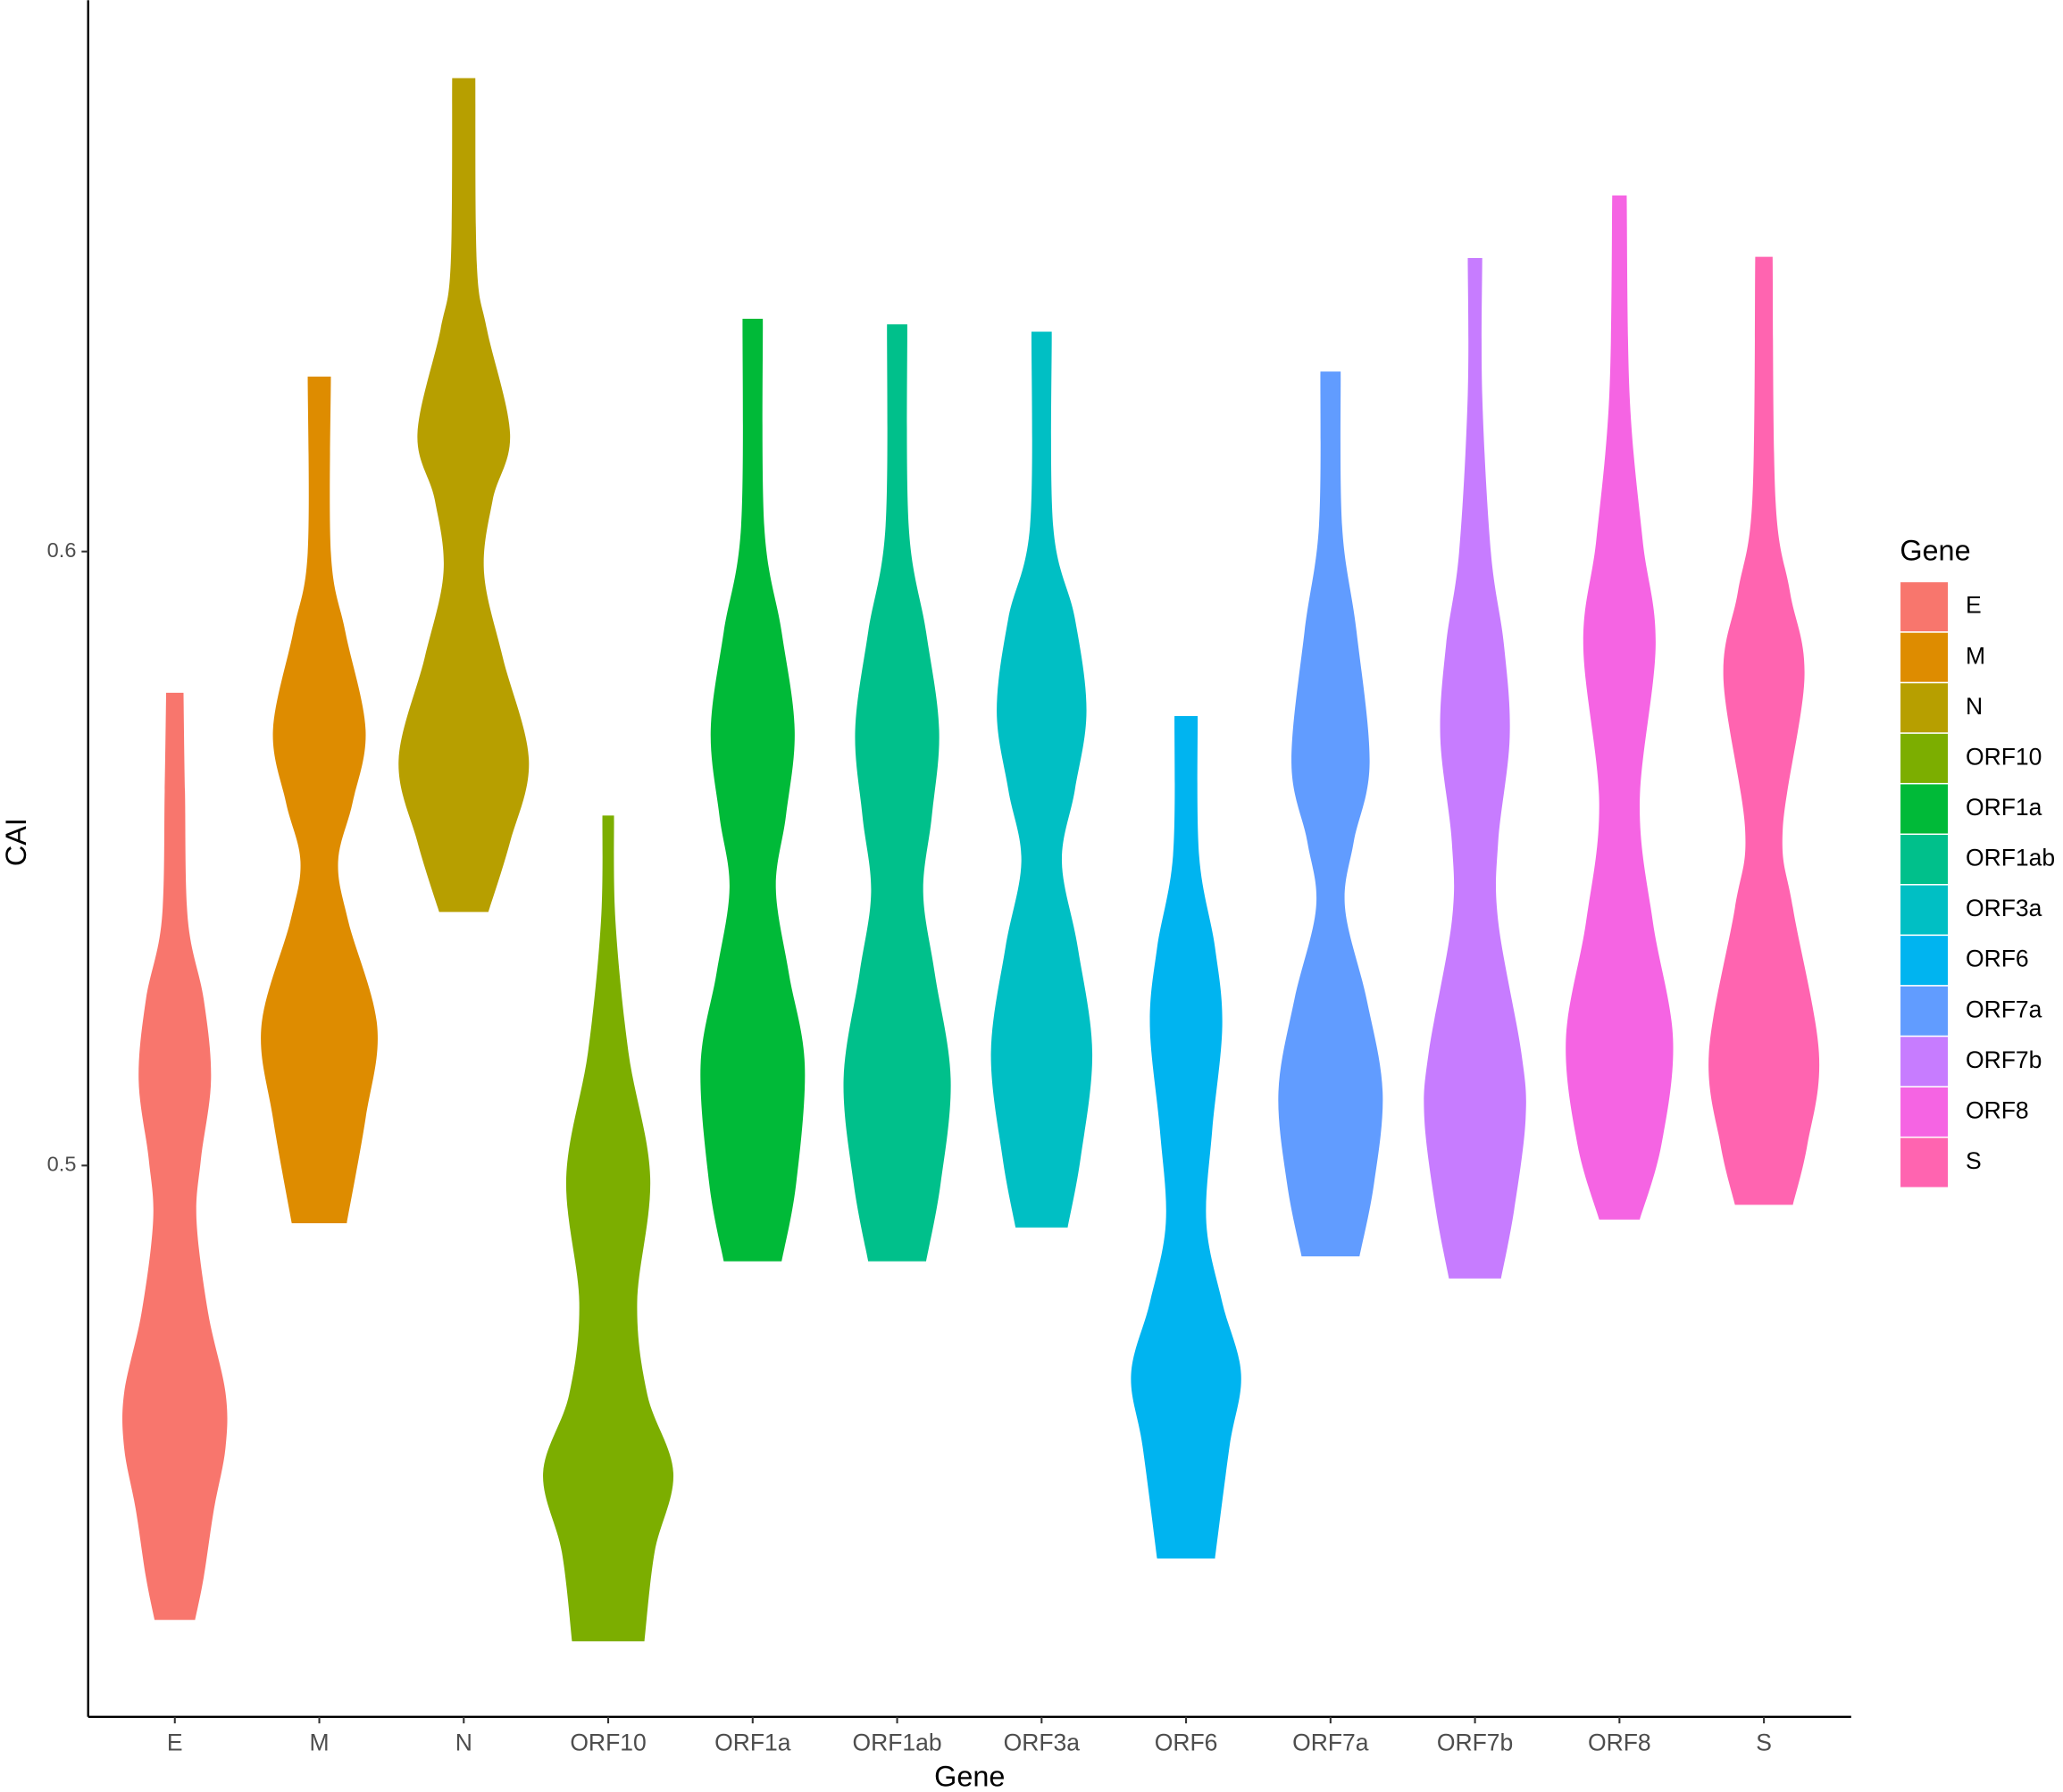 The width and height of the screenshot is (2063, 1792). Describe the element at coordinates (1186, 1743) in the screenshot. I see `x-tick-label: ORF6` at that location.